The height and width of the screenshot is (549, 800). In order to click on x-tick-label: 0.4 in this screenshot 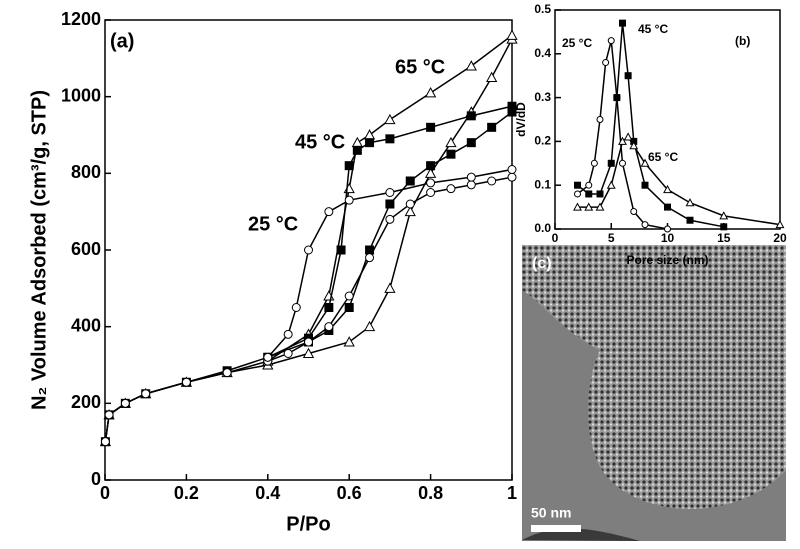, I will do `click(267, 493)`.